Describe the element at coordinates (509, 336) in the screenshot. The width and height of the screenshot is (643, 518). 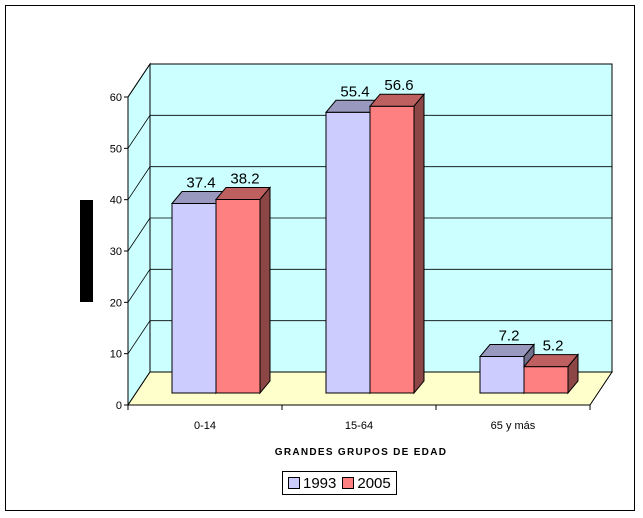
I see `data-label: 7.2` at that location.